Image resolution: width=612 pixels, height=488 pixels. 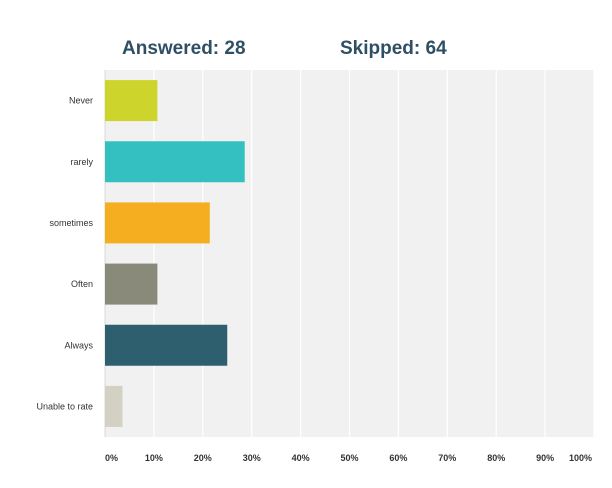 What do you see at coordinates (301, 458) in the screenshot?
I see `x-tick-label-40: 40%` at bounding box center [301, 458].